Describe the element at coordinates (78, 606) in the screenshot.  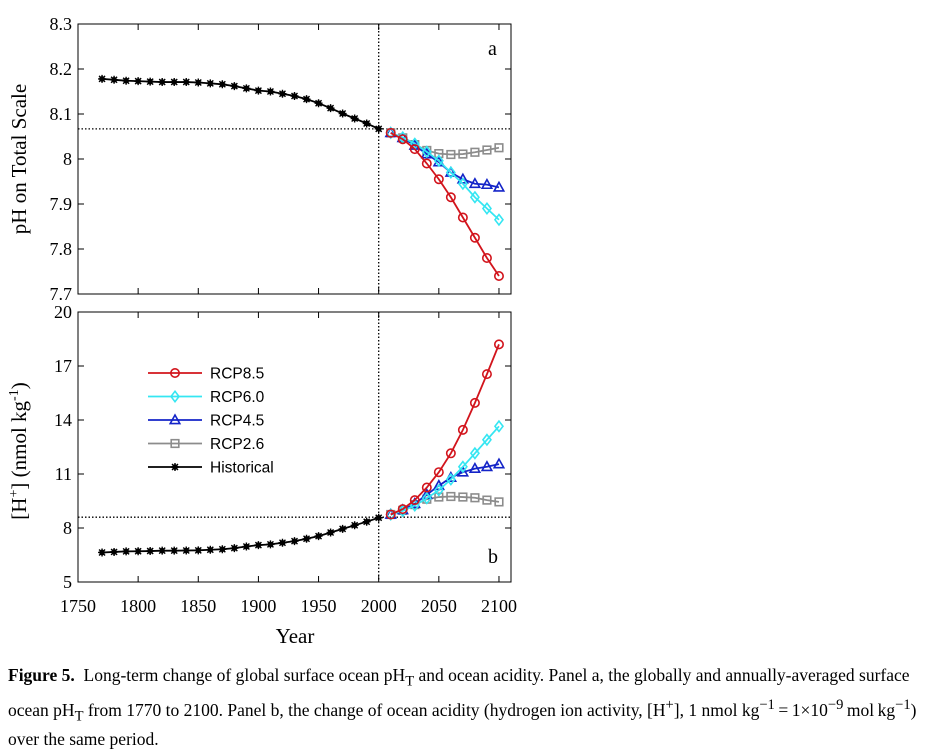
I see `x-tick-label: 1750` at that location.